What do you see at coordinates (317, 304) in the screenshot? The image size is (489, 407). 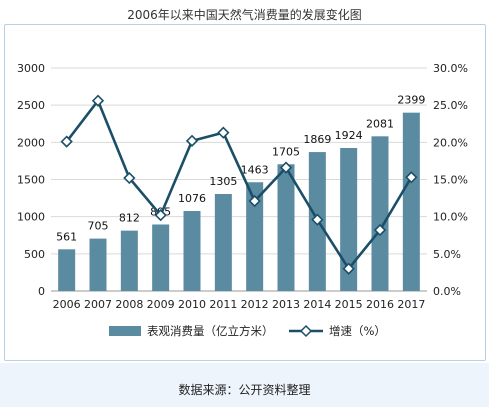 I see `x-tick-label: 2014` at bounding box center [317, 304].